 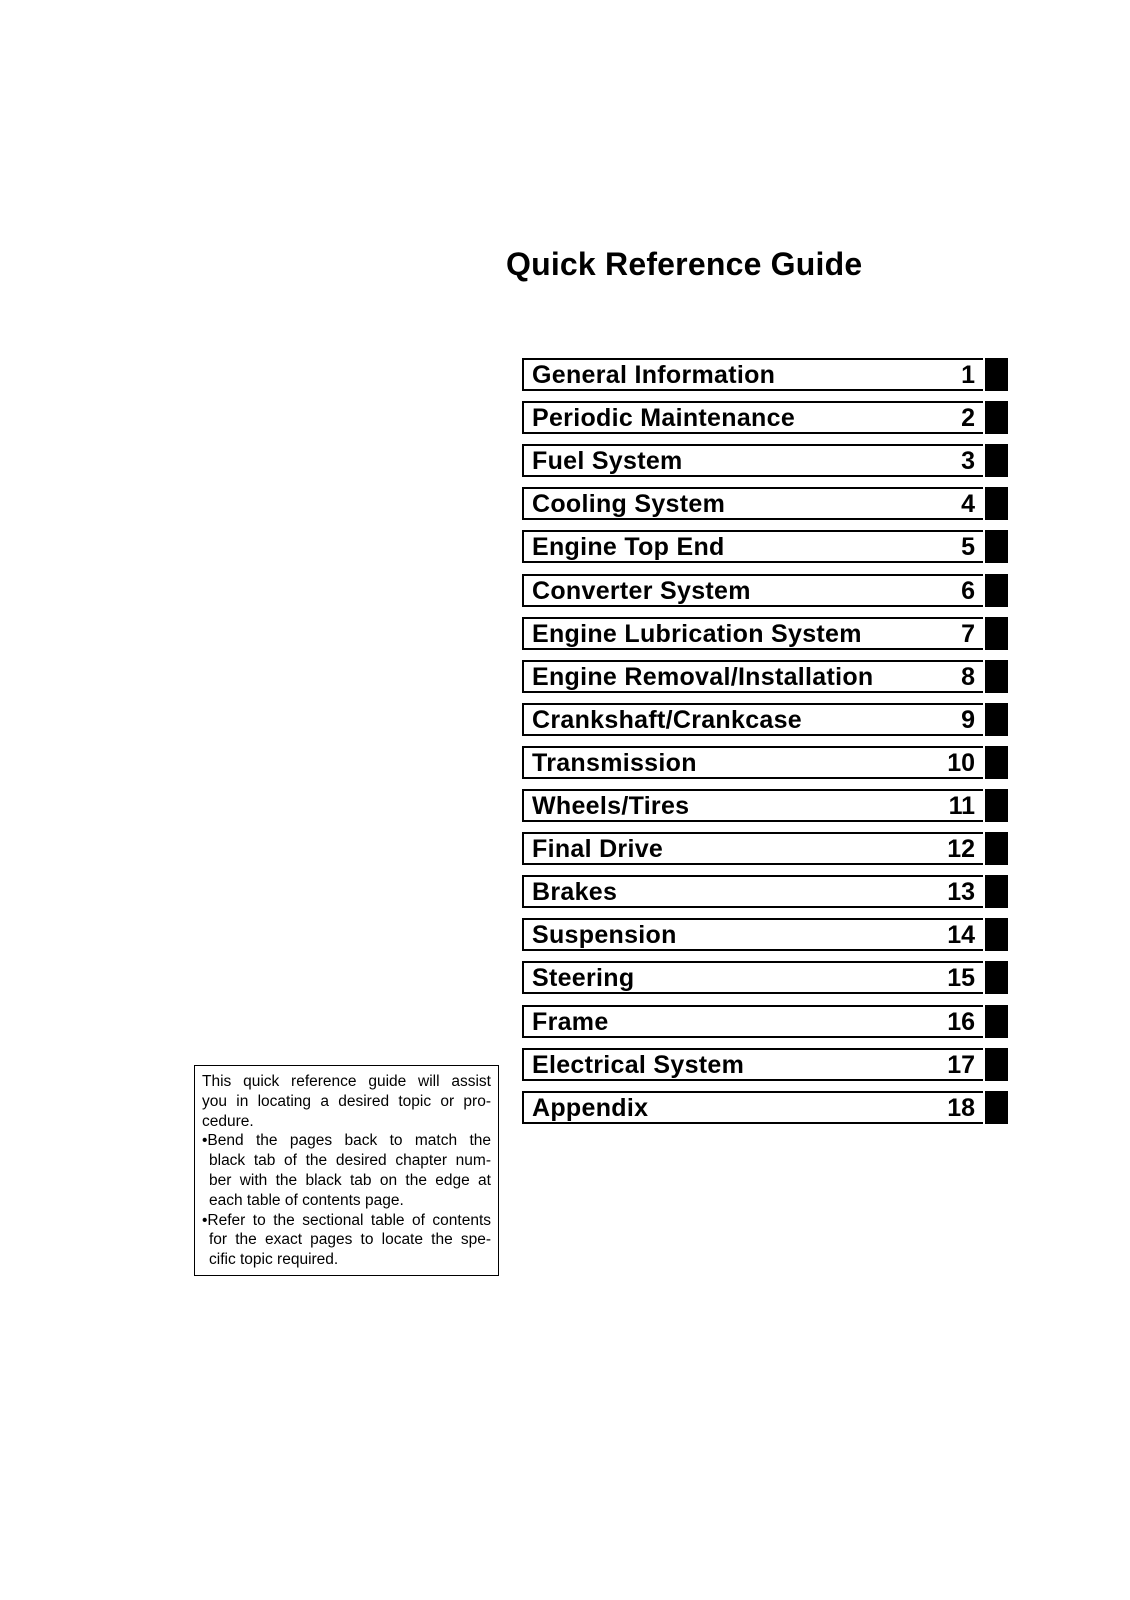 What do you see at coordinates (590, 1107) in the screenshot?
I see `chapter-title: Appendix` at bounding box center [590, 1107].